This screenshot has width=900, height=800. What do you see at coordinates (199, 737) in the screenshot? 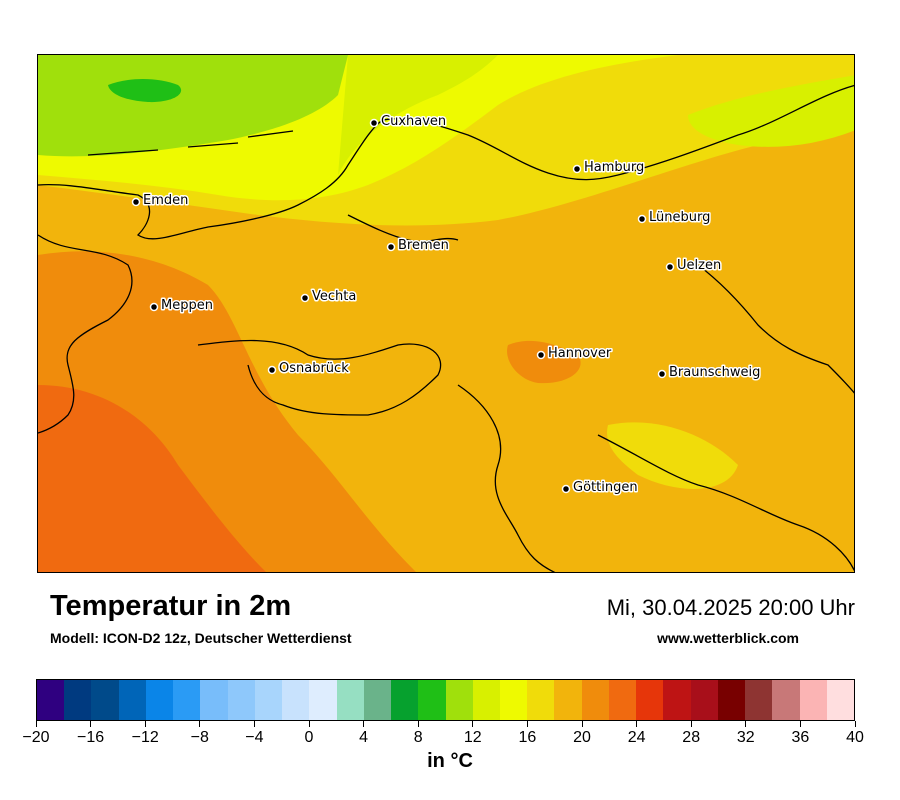
I see `tick-label: −8` at bounding box center [199, 737].